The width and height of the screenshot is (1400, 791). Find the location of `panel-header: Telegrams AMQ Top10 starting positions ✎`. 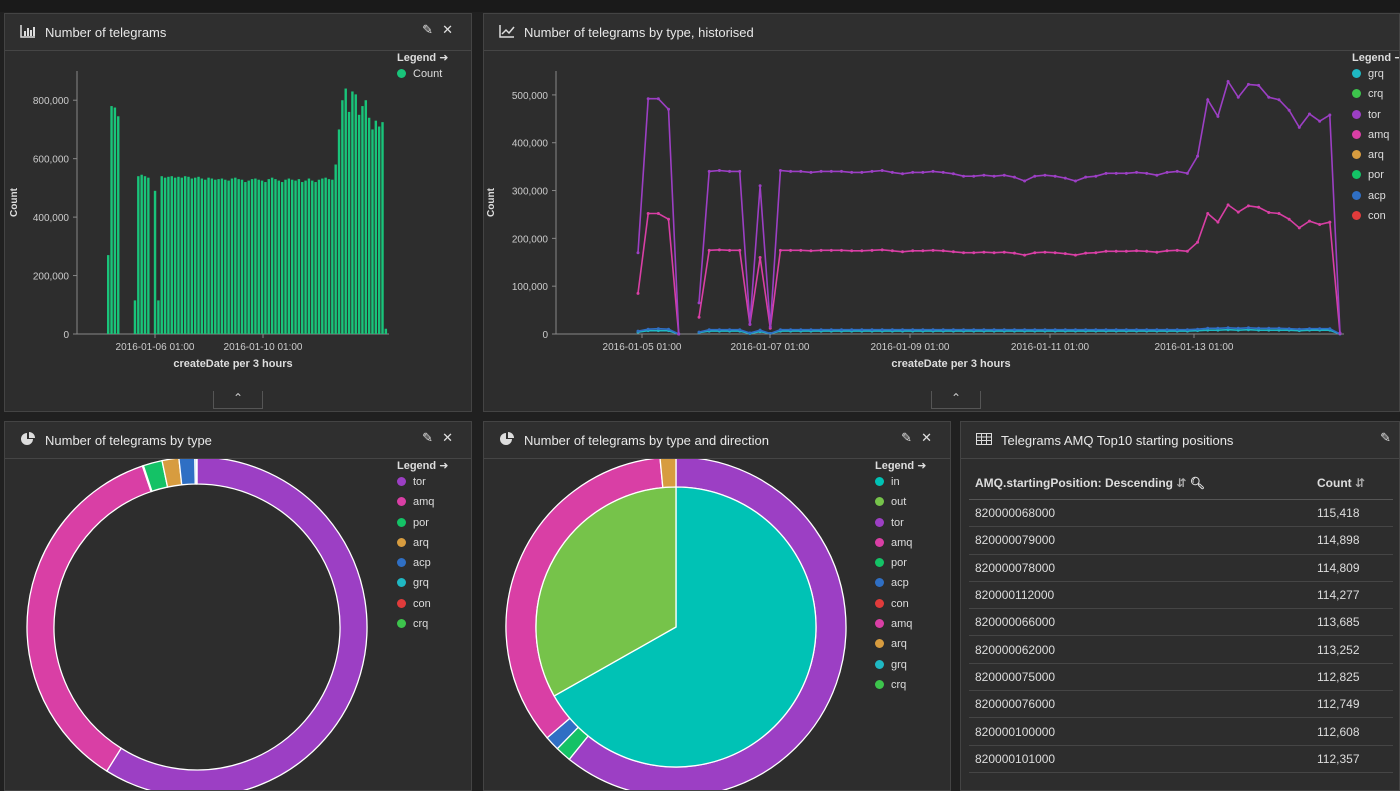

panel-header: Telegrams AMQ Top10 starting positions ✎ is located at coordinates (1180, 440).